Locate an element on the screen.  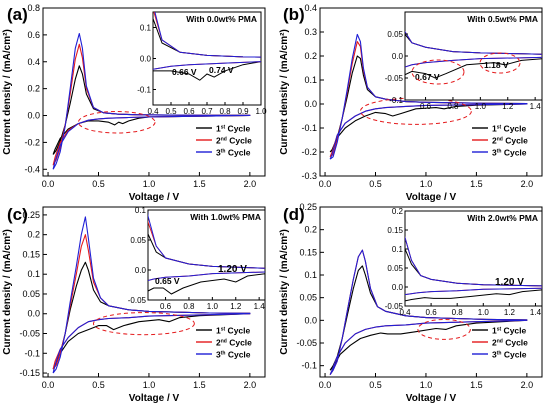
inset-title: With 2.0wt% PMA is located at coordinates (502, 218).